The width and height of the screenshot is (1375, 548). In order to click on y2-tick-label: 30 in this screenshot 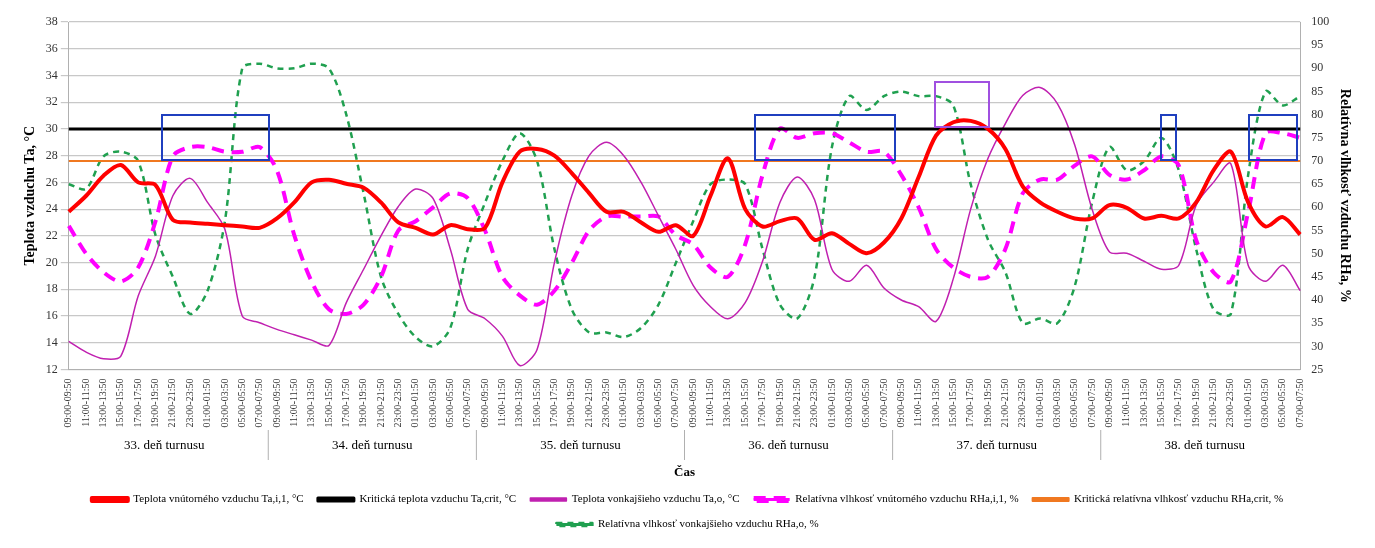, I will do `click(1317, 345)`.